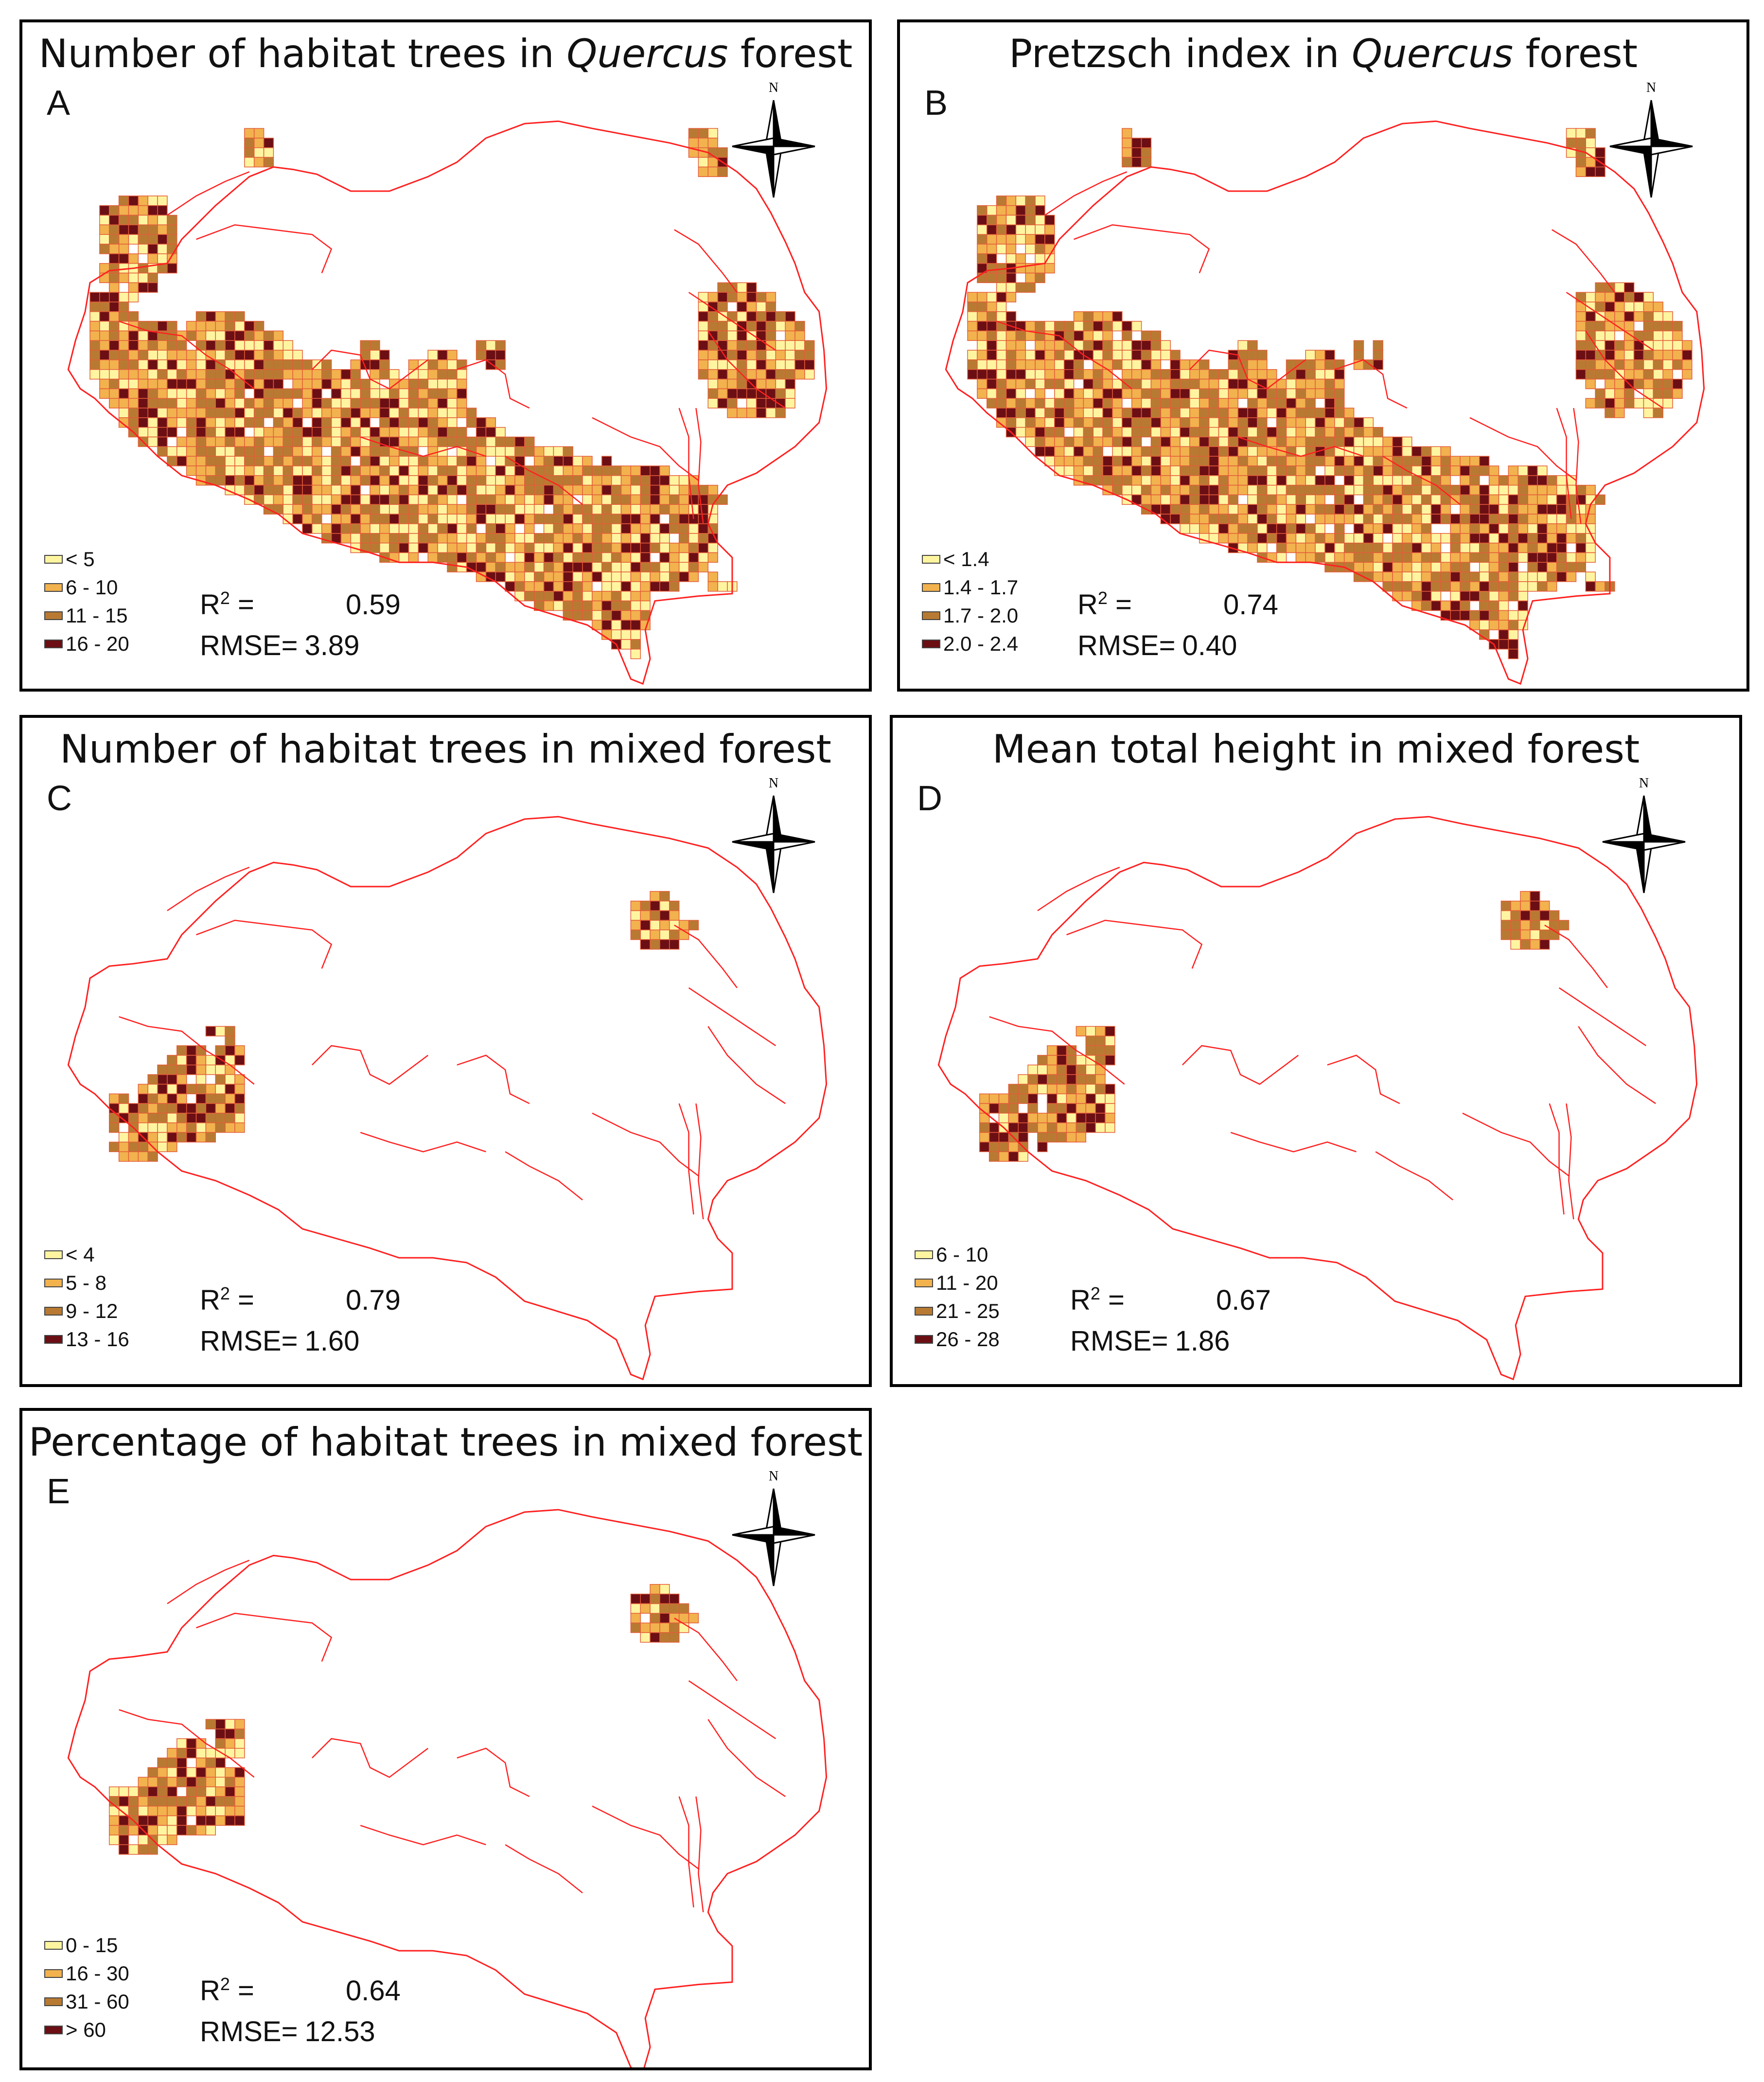  Describe the element at coordinates (1243, 1300) in the screenshot. I see `r-squared-value: 0.67` at that location.